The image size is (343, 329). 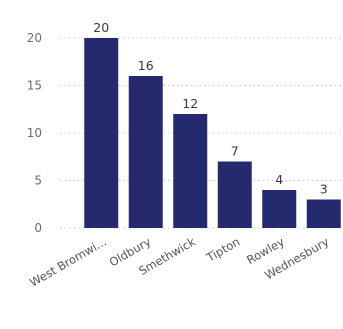 I want to click on x-tick-label: Tipton, so click(x=222, y=249).